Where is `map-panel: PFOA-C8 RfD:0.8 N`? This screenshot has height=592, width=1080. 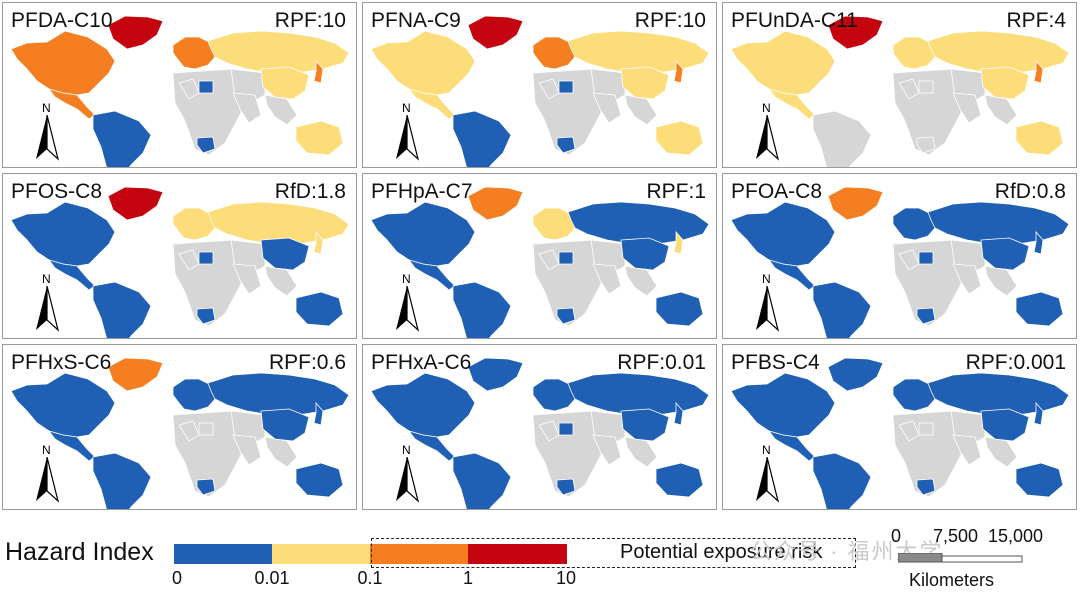
map-panel: PFOA-C8 RfD:0.8 N is located at coordinates (899, 256).